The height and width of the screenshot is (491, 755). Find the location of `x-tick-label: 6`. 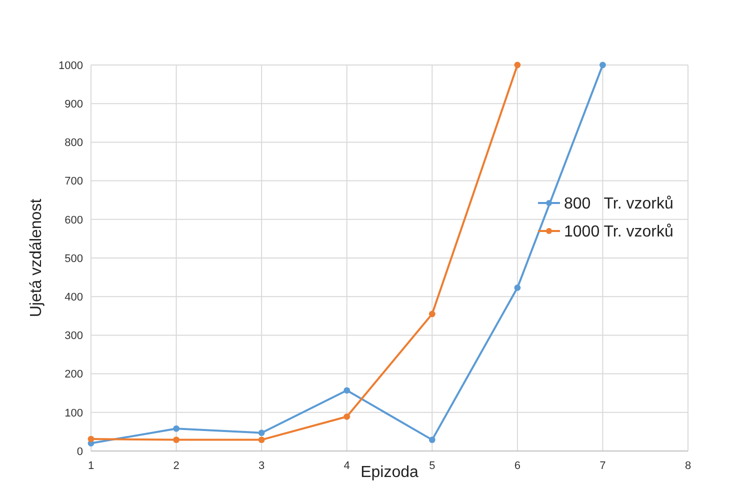

x-tick-label: 6 is located at coordinates (517, 466).